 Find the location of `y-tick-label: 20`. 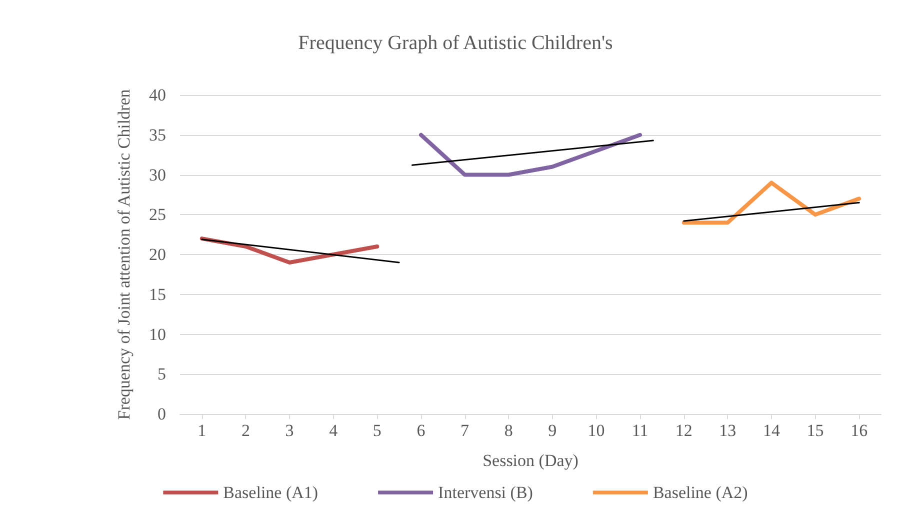

y-tick-label: 20 is located at coordinates (157, 254).